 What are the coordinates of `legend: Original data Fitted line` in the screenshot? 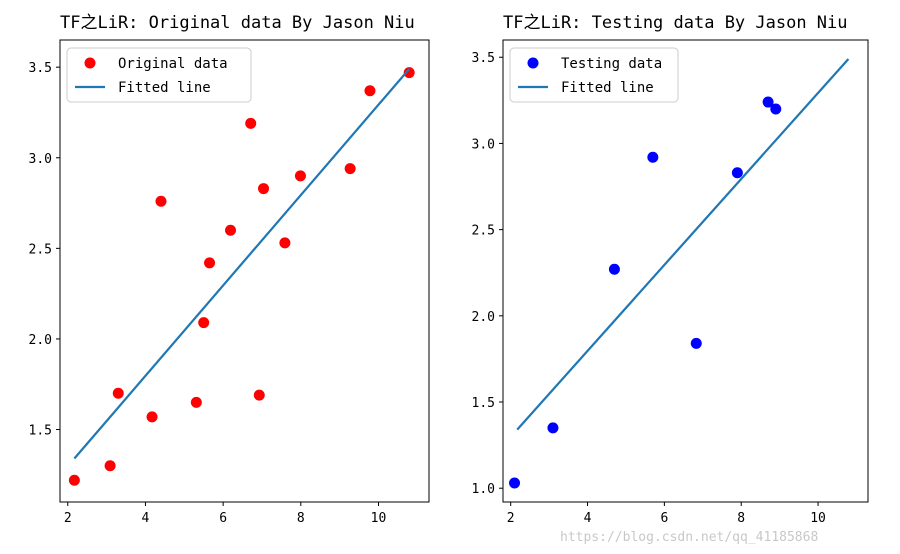 It's located at (159, 75).